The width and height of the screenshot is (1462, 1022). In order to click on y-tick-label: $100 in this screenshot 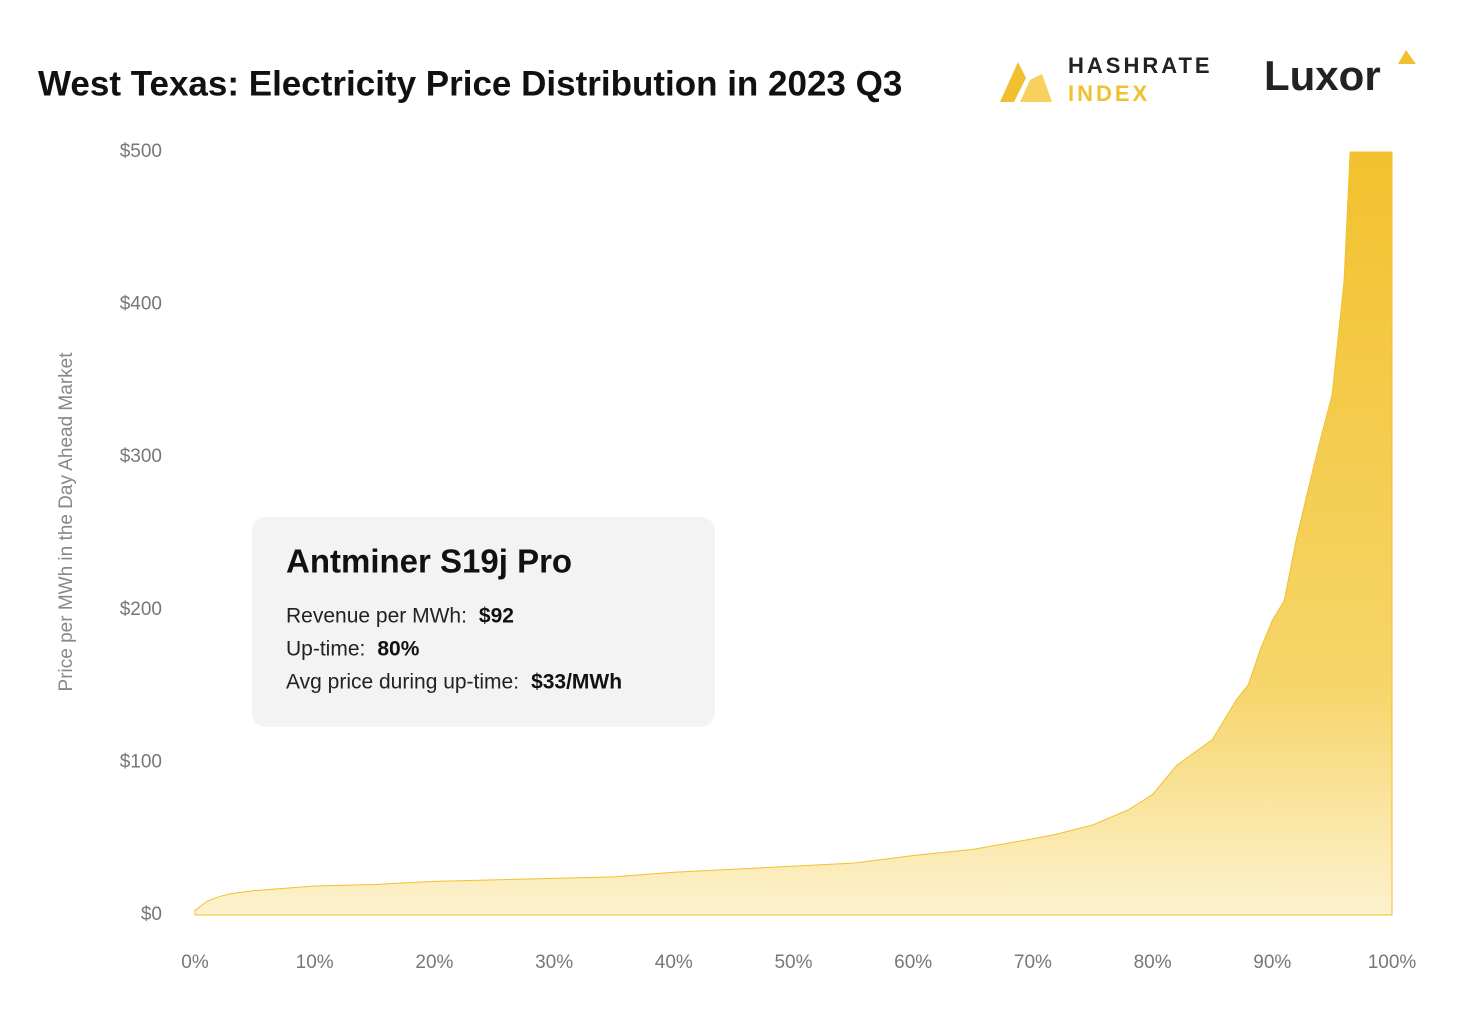, I will do `click(141, 761)`.